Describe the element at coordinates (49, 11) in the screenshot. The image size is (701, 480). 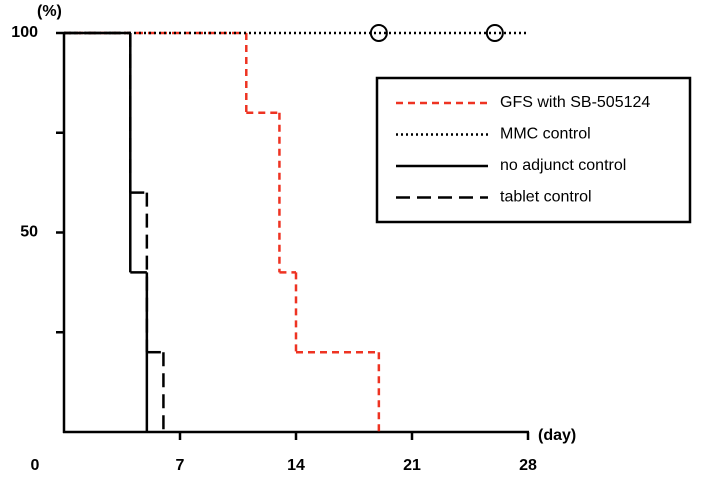
I see `y-axis-label: (%)` at that location.